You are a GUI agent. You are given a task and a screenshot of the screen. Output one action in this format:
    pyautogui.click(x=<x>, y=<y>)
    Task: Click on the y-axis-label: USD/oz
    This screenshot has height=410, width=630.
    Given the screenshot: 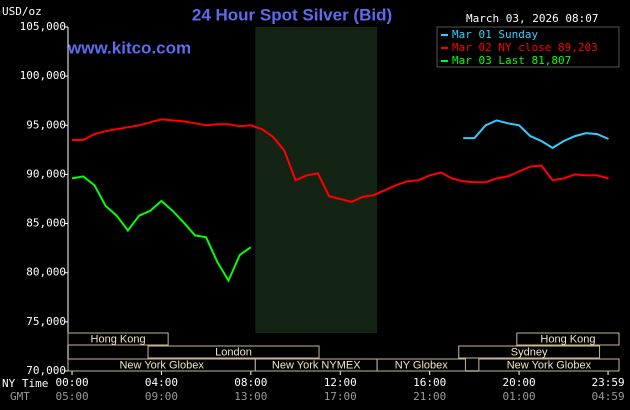 What is the action you would take?
    pyautogui.click(x=22, y=11)
    